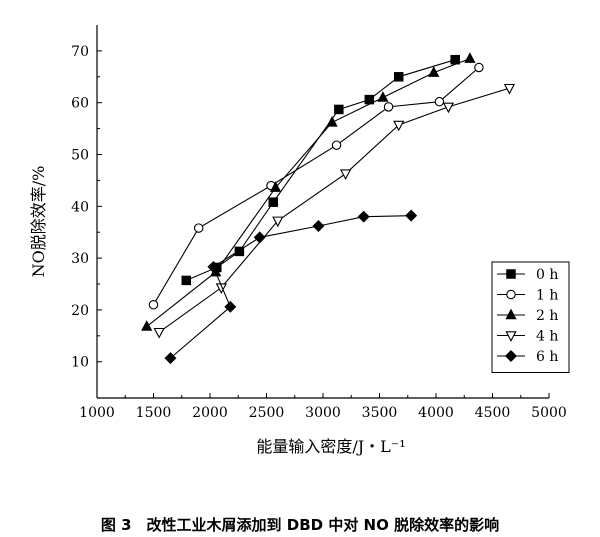 This screenshot has height=537, width=600. Describe the element at coordinates (154, 413) in the screenshot. I see `x-tick-label: 1500` at that location.